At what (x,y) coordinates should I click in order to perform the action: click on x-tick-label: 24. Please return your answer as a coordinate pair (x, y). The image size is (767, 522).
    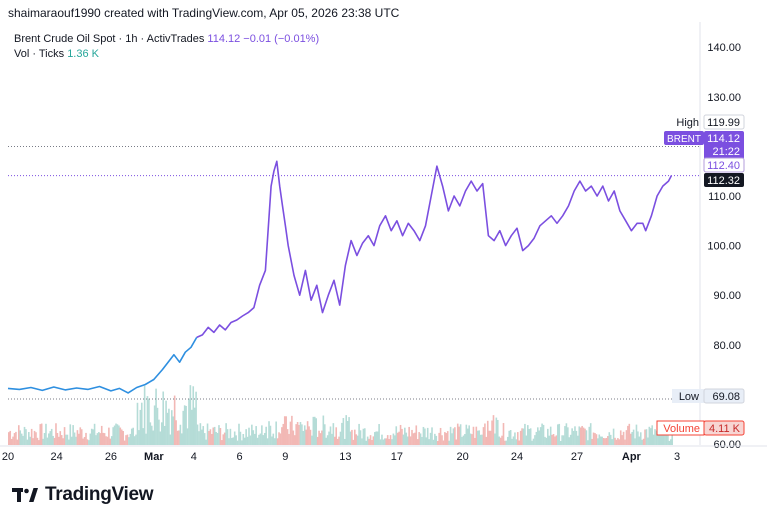
    Looking at the image, I should click on (517, 457).